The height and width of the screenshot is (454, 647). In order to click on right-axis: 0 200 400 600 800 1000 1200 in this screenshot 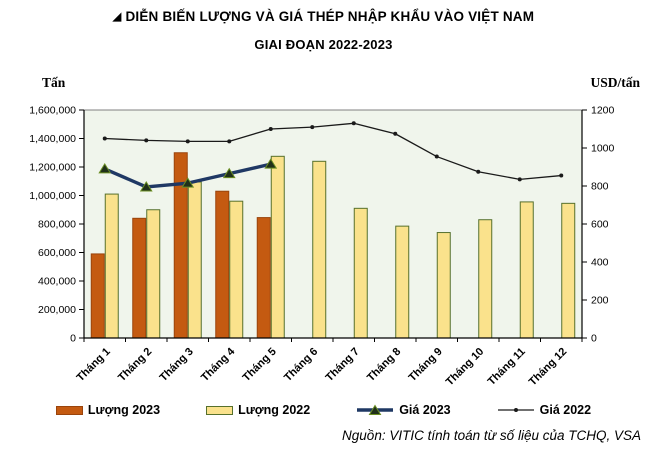, I will do `click(598, 225)`.